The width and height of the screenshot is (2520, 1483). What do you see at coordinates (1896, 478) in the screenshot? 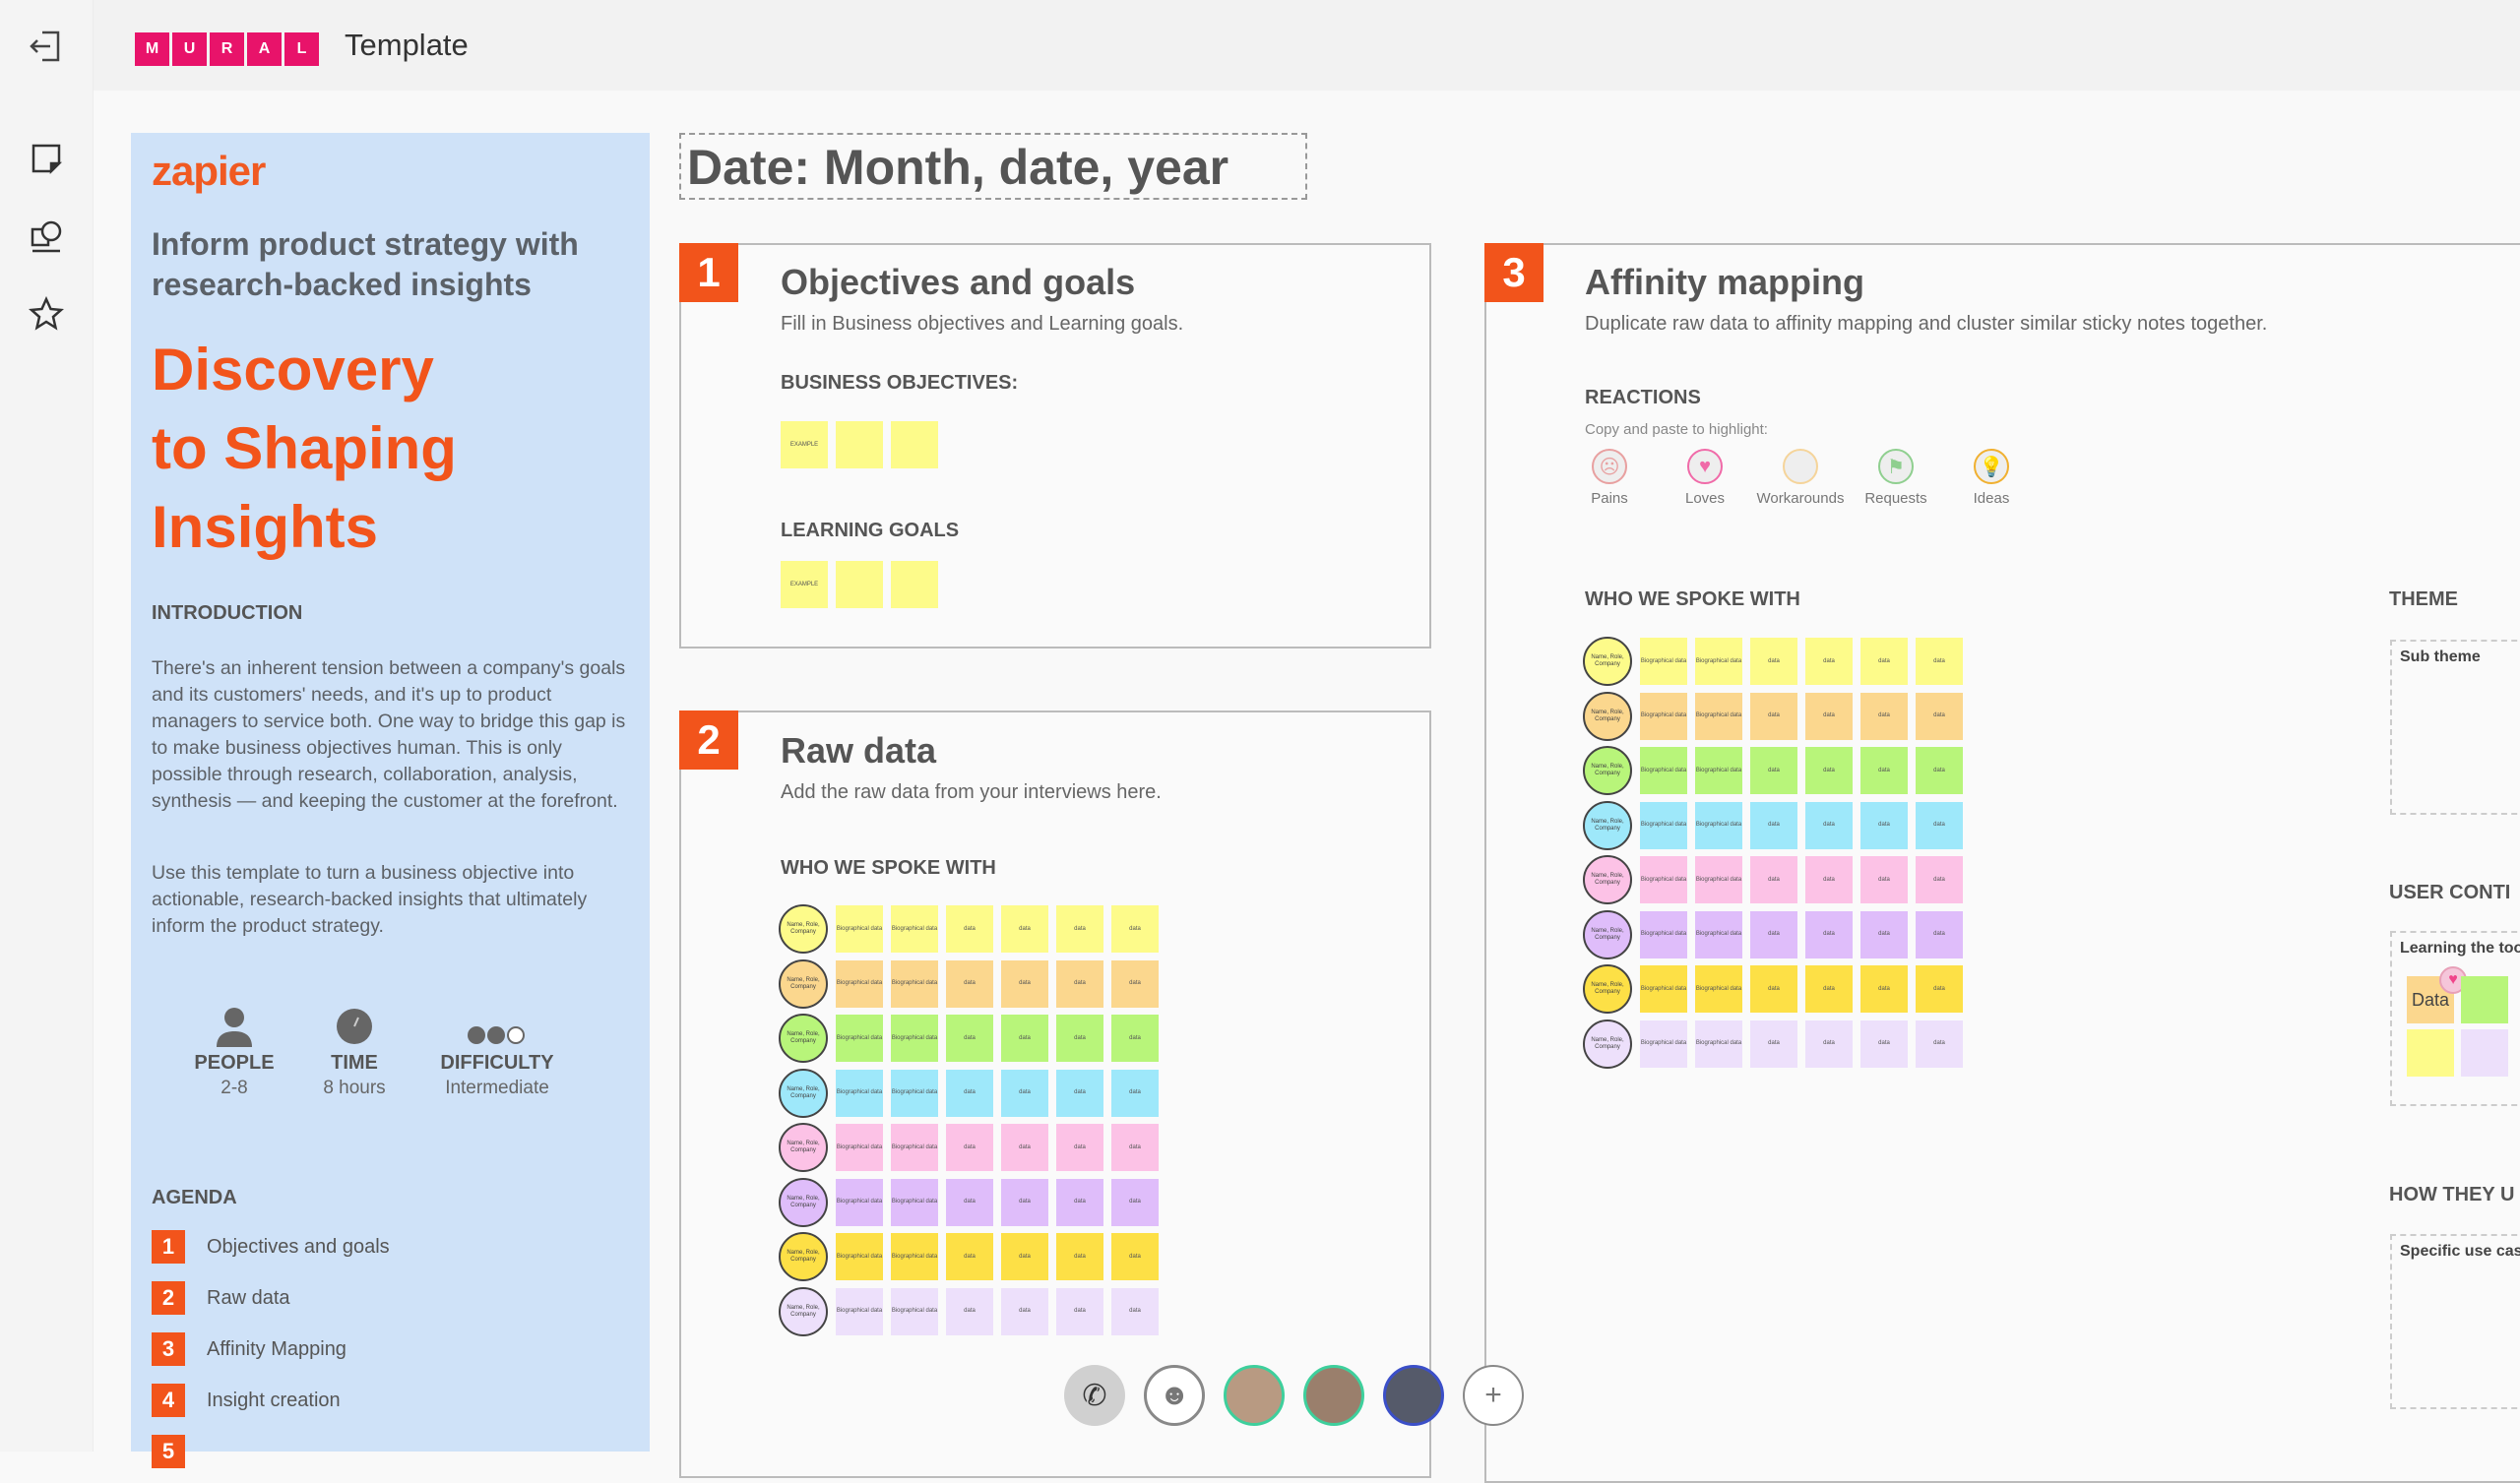
I see `reaction-requests: ⚑ Requests` at bounding box center [1896, 478].